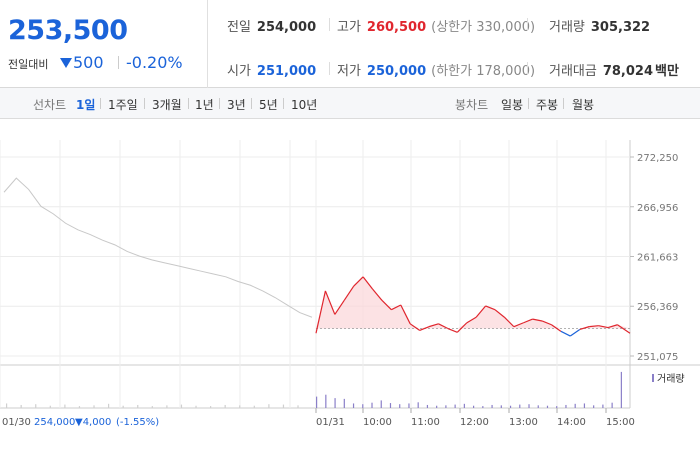 The height and width of the screenshot is (450, 700). I want to click on price-summary: 253,500 전일대비 500 -0.20%, so click(104, 44).